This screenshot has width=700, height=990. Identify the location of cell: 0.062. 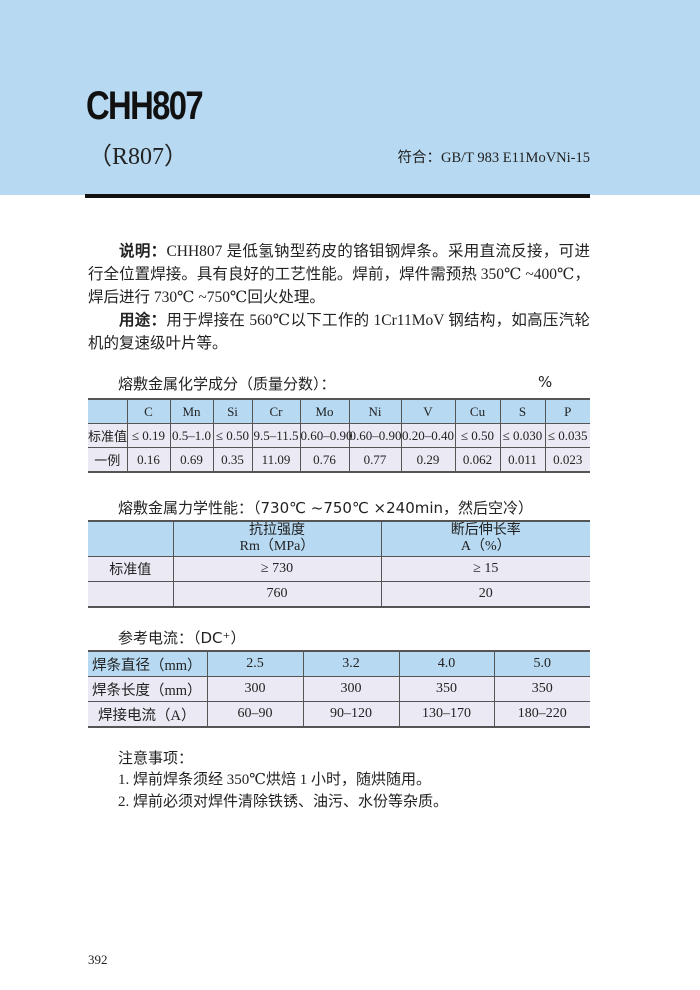
(477, 460).